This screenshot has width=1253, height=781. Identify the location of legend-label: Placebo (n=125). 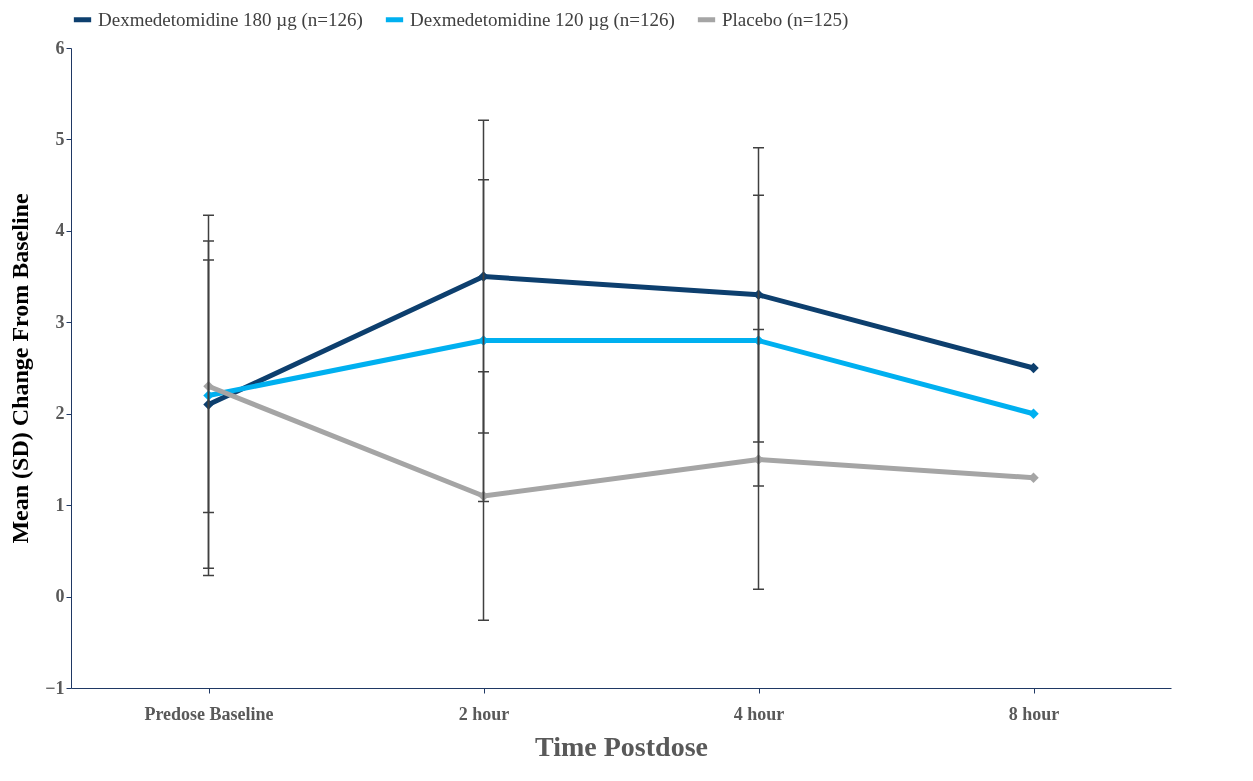
(785, 19).